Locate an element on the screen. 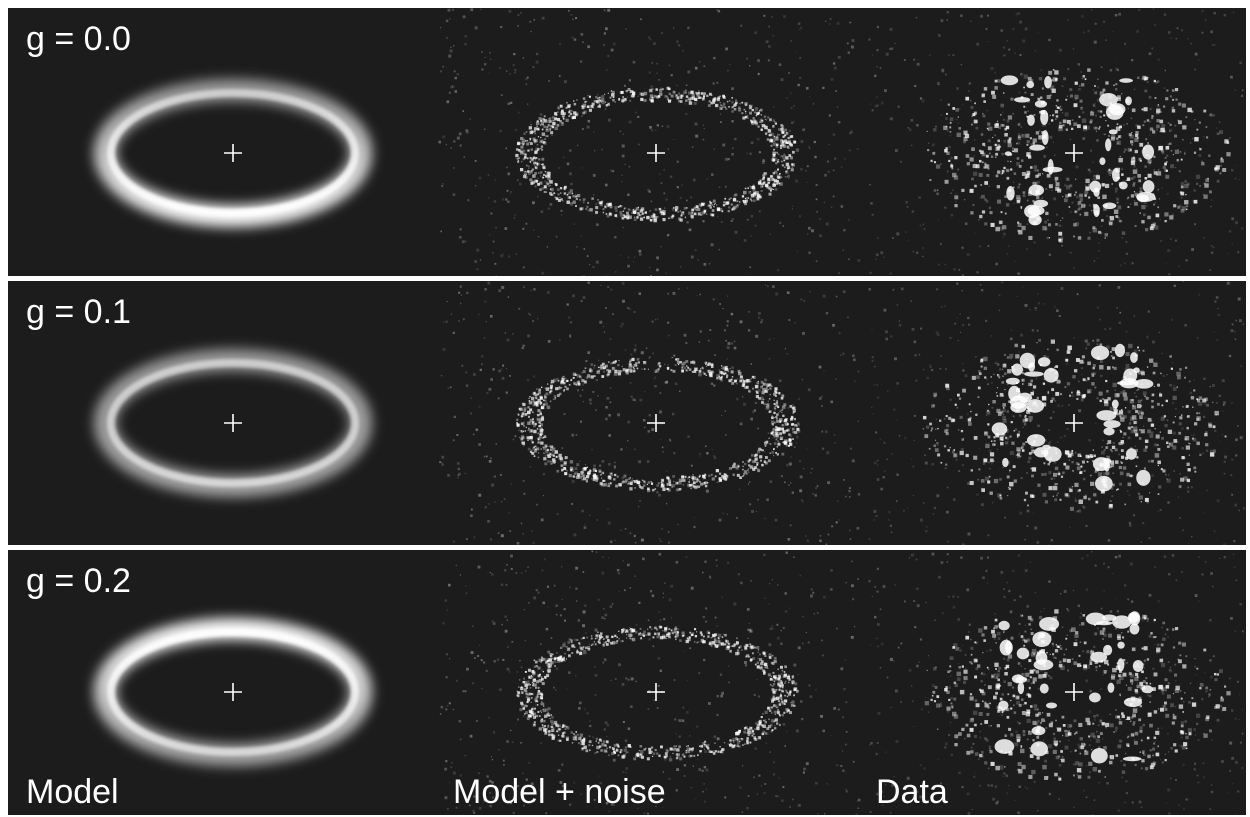 The width and height of the screenshot is (1250, 817). column-label-data: Data is located at coordinates (912, 792).